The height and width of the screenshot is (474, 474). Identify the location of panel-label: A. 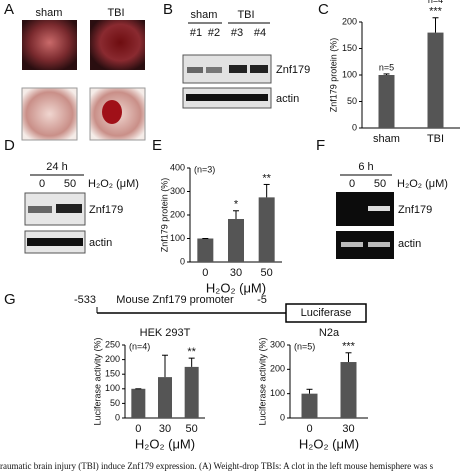
(9, 9).